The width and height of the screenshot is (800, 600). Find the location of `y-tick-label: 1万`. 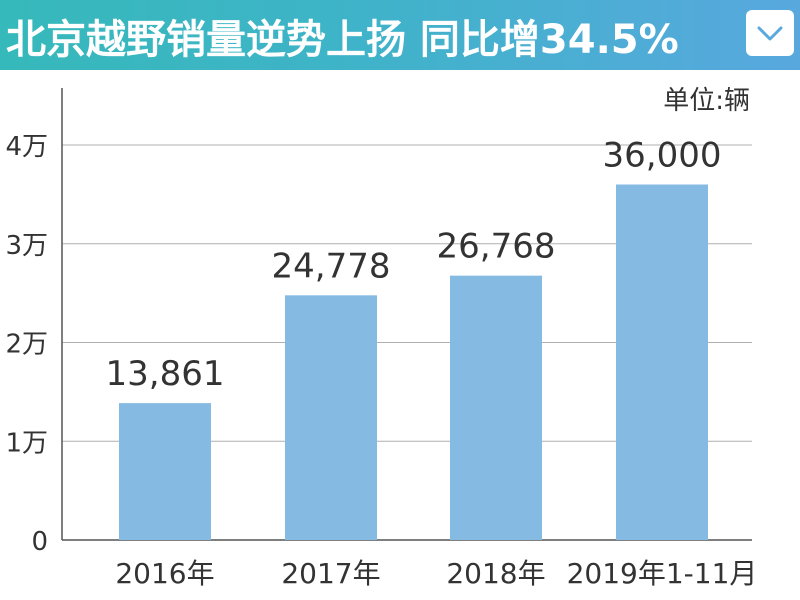

y-tick-label: 1万 is located at coordinates (26, 443).